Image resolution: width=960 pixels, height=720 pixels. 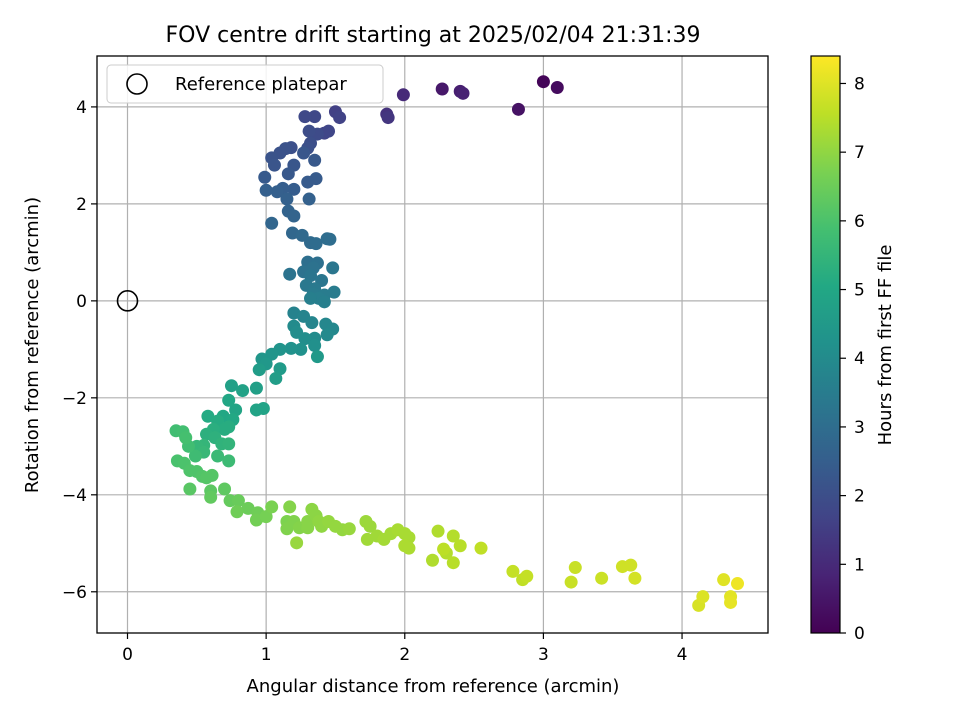 I want to click on colorbar-tick-label: 8, so click(x=859, y=84).